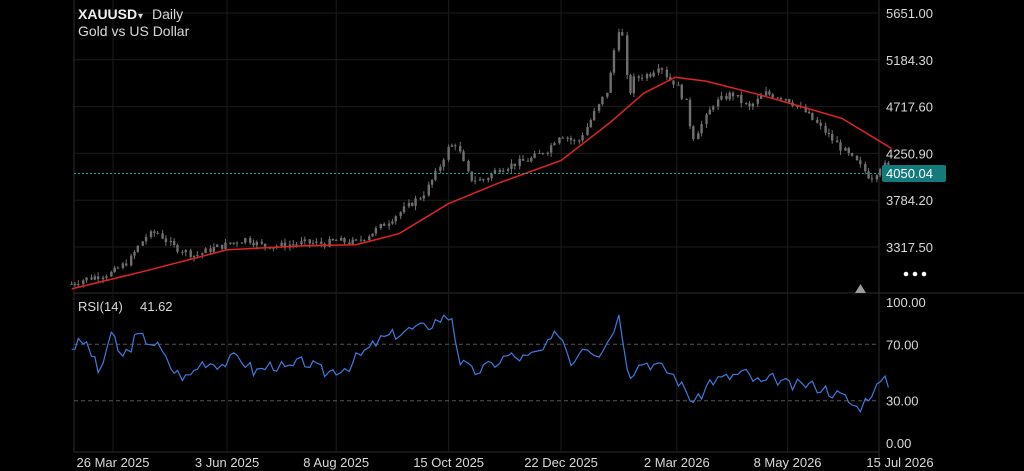 The height and width of the screenshot is (471, 1024). Describe the element at coordinates (906, 373) in the screenshot. I see `rsi-axis-labels: 100.00 70.00 30.00 0.00` at that location.